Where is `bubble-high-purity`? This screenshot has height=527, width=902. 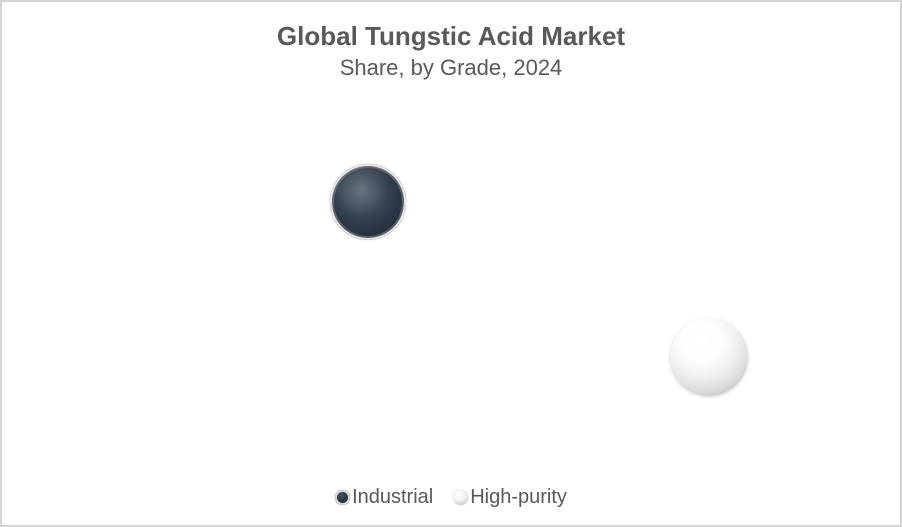 bubble-high-purity is located at coordinates (709, 357).